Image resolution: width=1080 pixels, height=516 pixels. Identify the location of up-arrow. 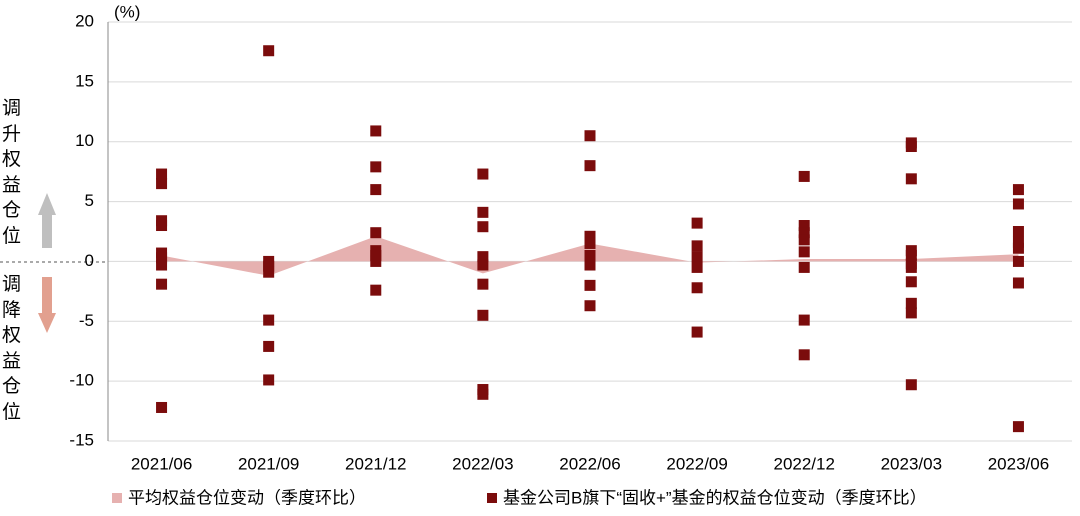
(47, 220).